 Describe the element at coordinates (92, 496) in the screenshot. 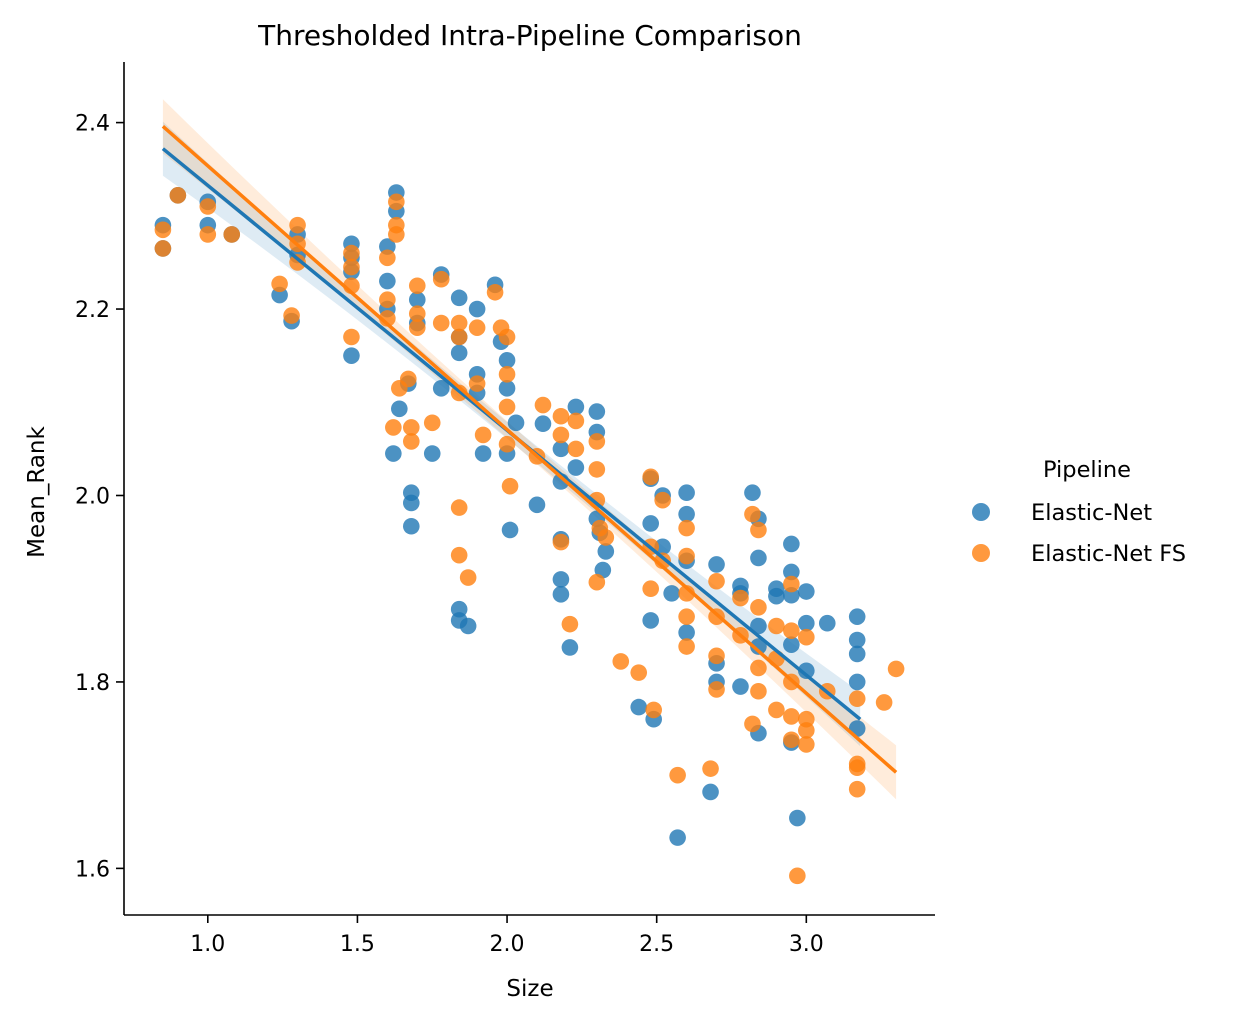

I see `y-tick-label: 2.0` at that location.